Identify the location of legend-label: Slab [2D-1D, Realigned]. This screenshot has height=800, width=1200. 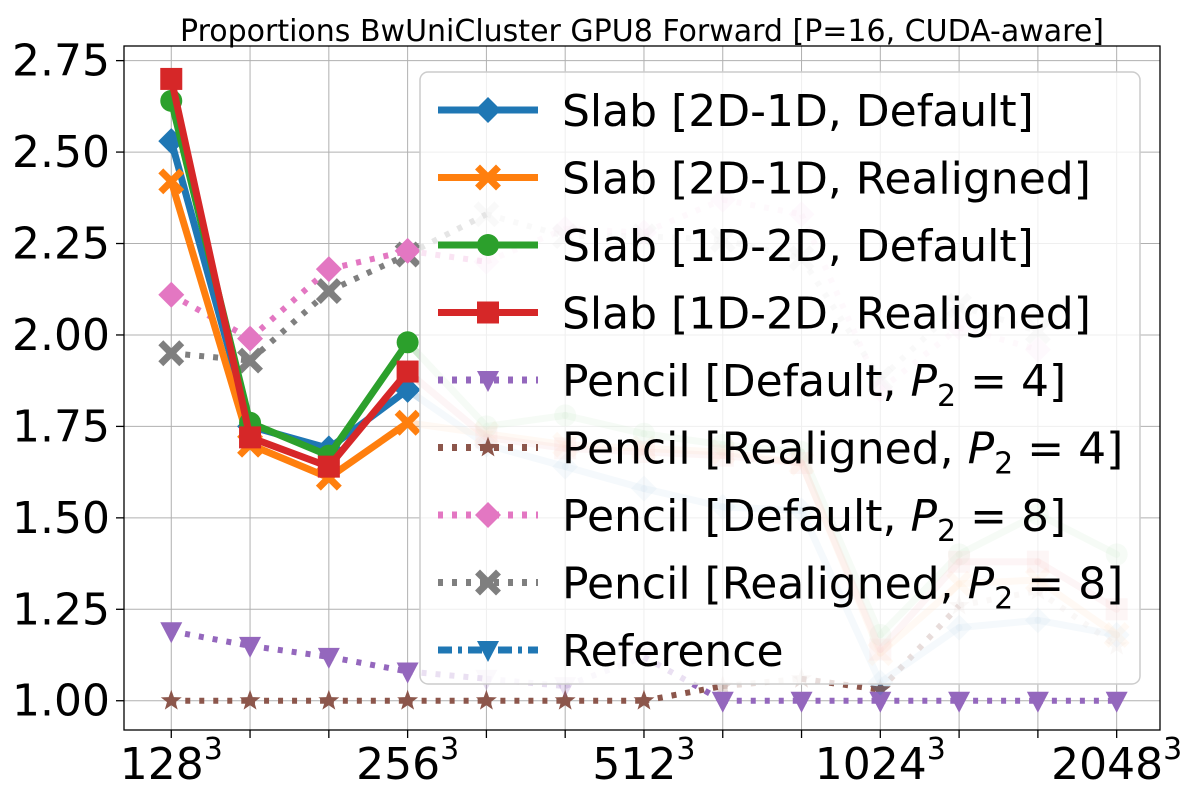
(826, 179).